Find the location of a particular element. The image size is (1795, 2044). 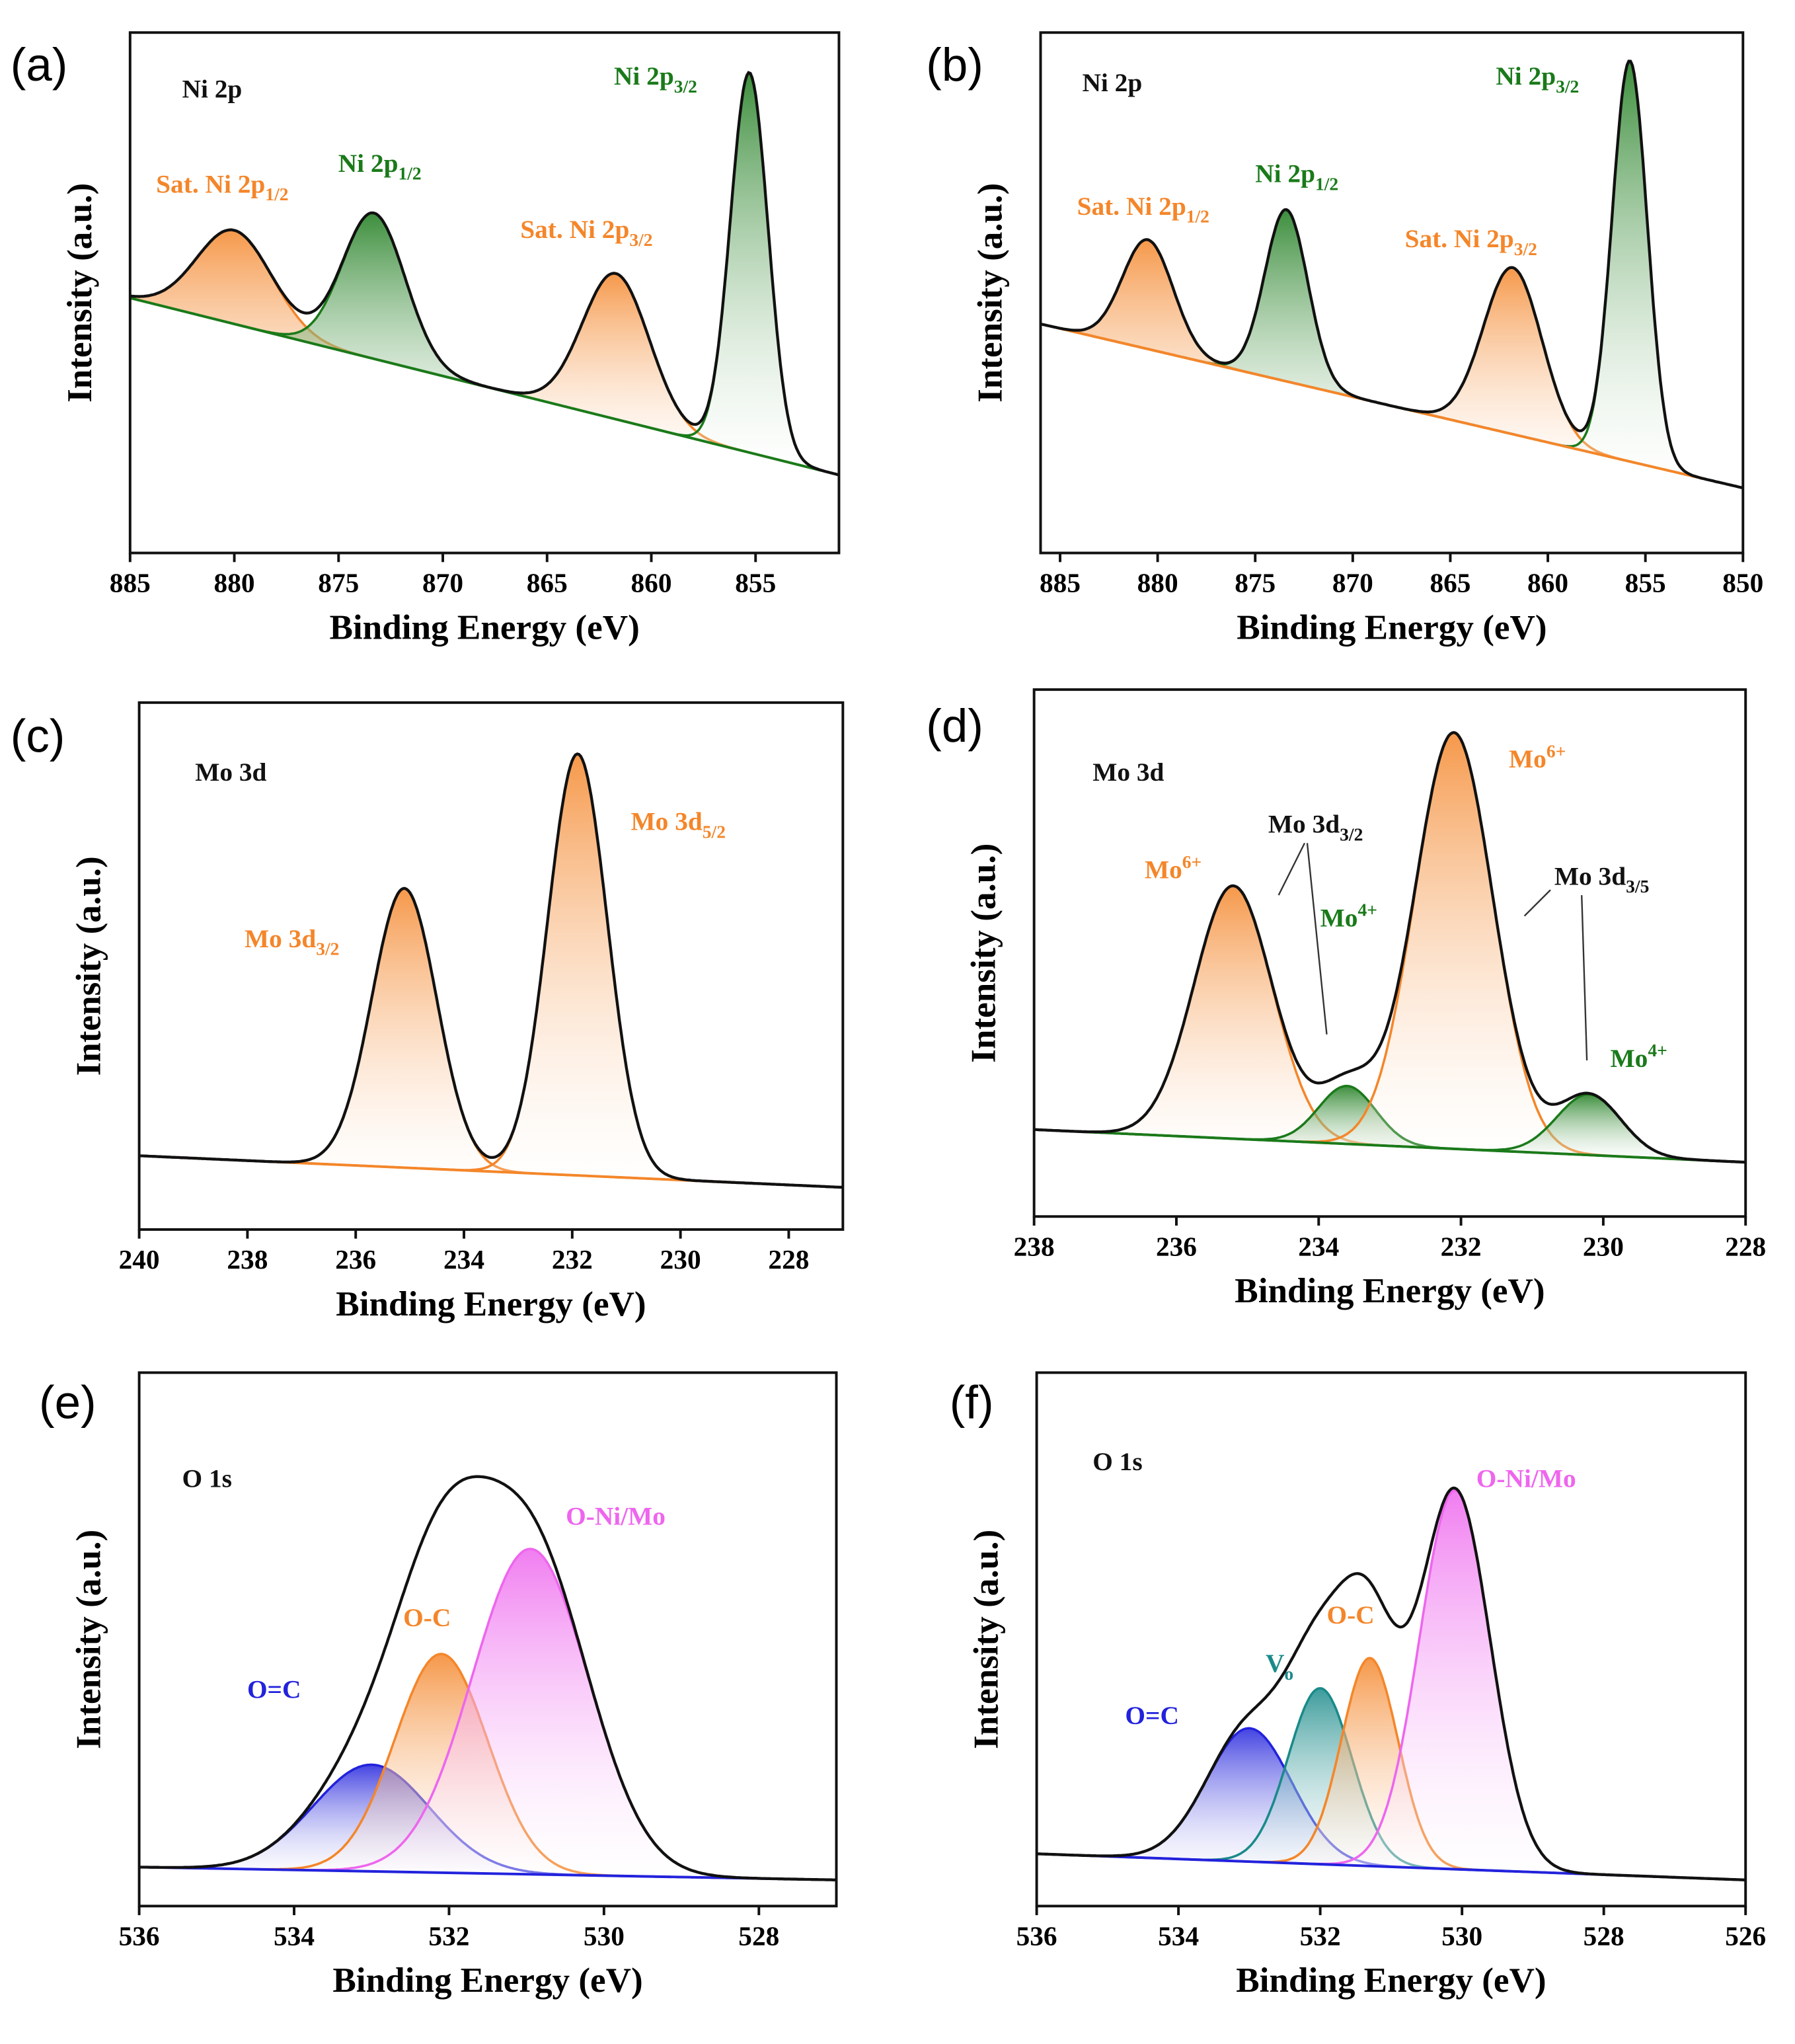

annotation: Mo 3d3/2 is located at coordinates (1315, 828).